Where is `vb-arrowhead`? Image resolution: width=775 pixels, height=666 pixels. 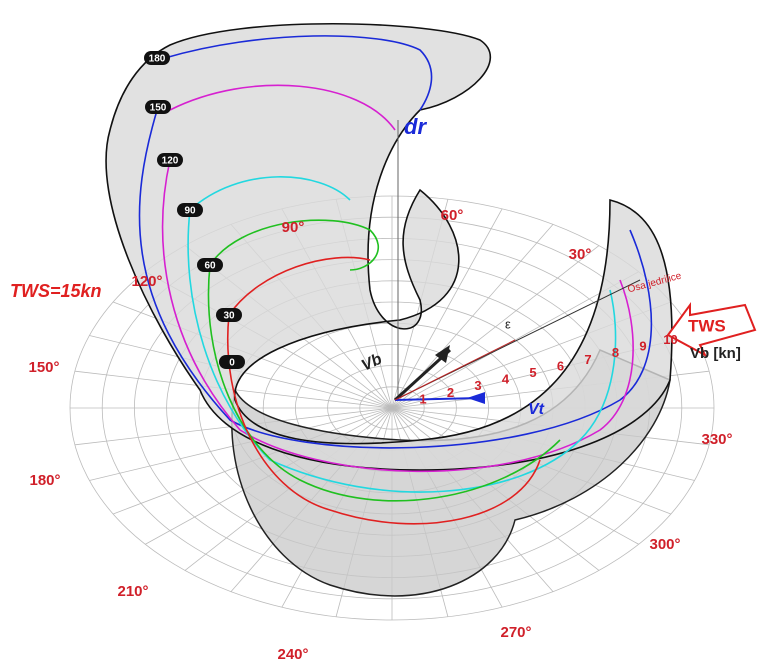
vb-arrowhead is located at coordinates (442, 354).